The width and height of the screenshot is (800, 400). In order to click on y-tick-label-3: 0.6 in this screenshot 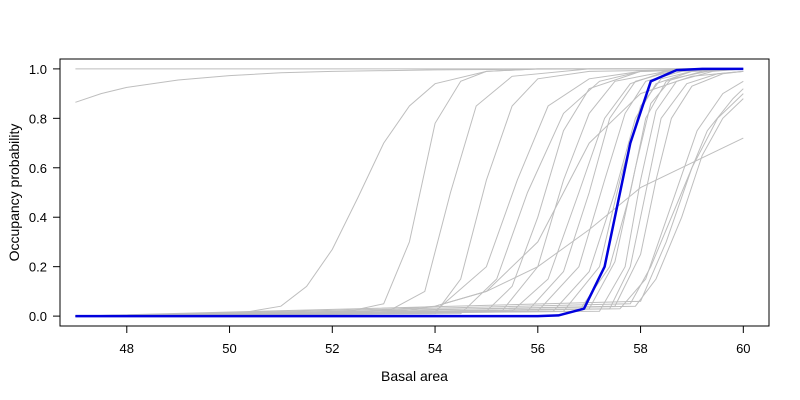, I will do `click(38, 168)`.